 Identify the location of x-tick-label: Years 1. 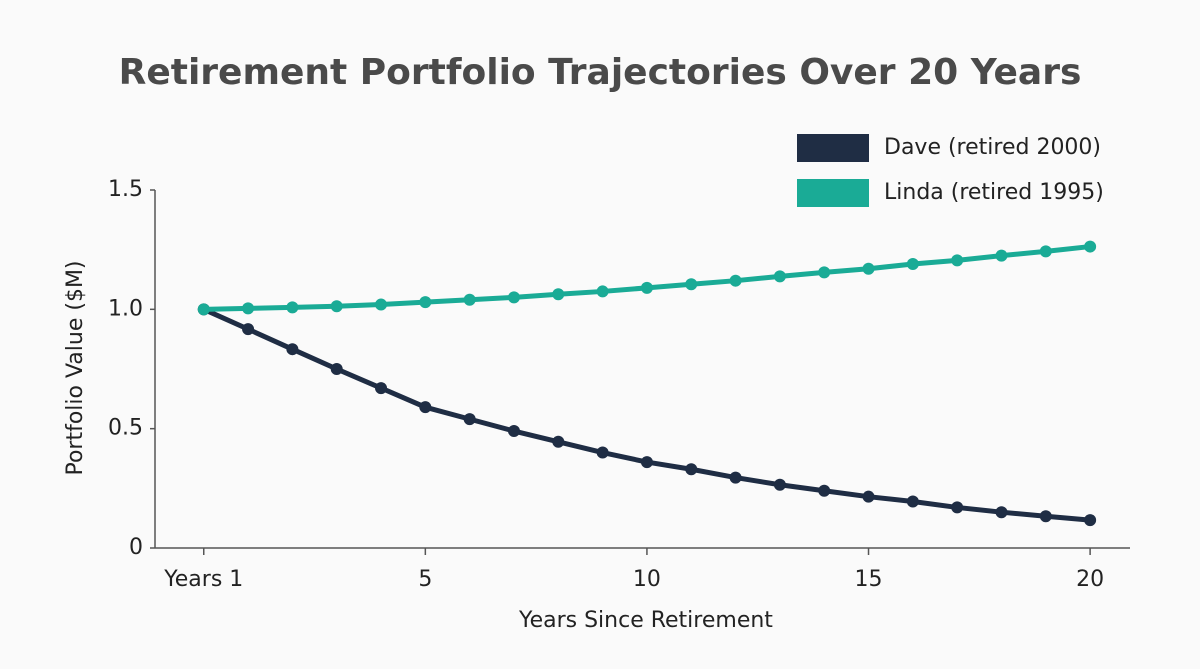
(203, 579).